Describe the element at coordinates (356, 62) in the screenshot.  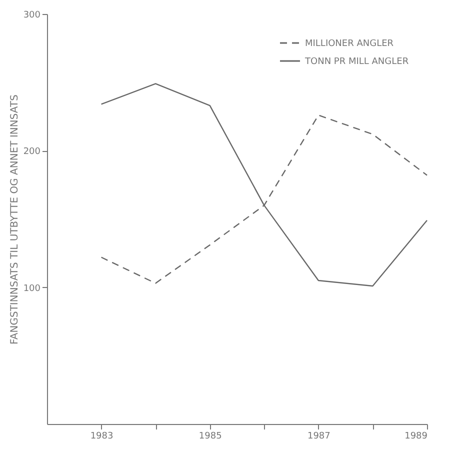
I see `legend-label: TONN PR MILL ANGLER` at that location.